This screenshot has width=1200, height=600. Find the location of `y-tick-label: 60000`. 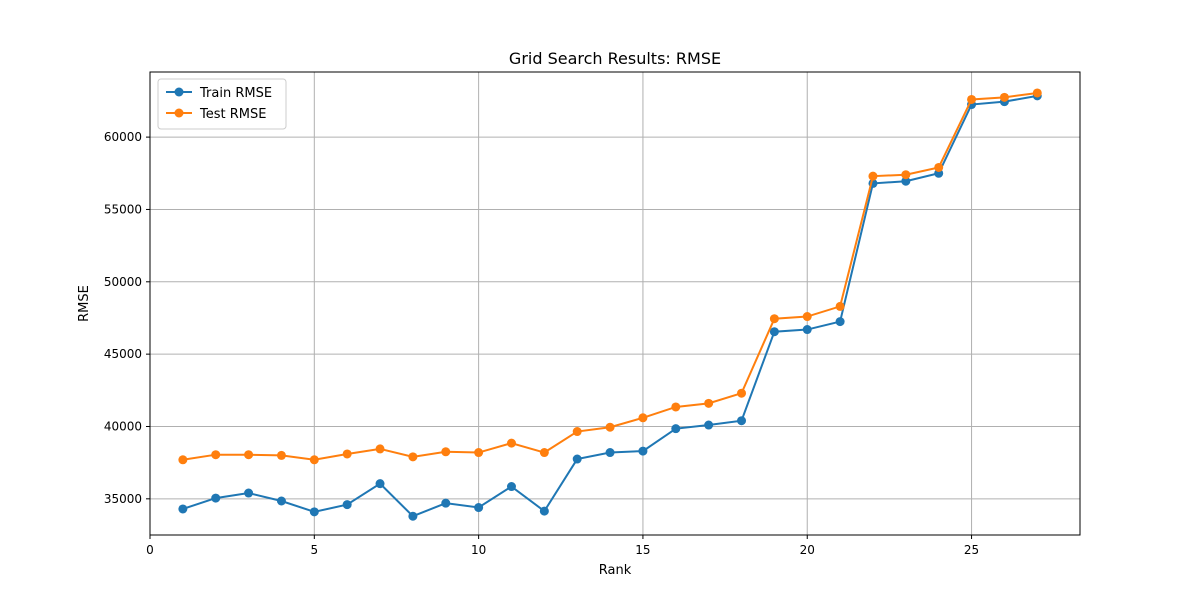

y-tick-label: 60000 is located at coordinates (123, 137).